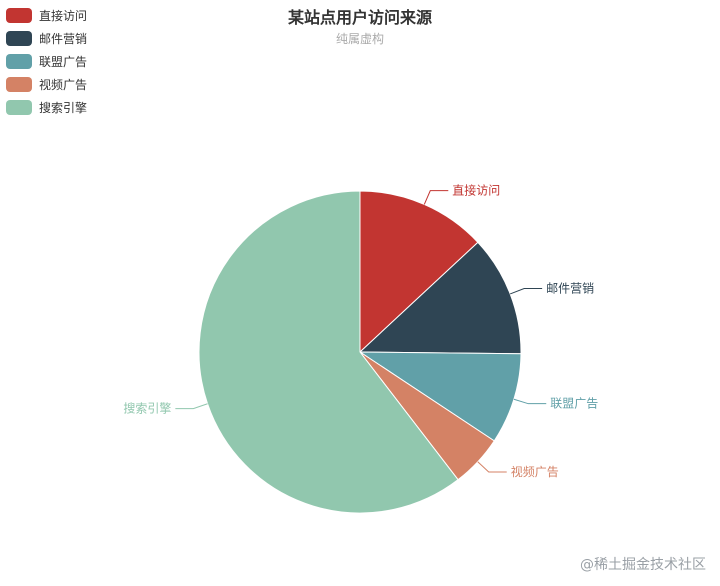 The height and width of the screenshot is (586, 720). Describe the element at coordinates (63, 39) in the screenshot. I see `legend-label: 邮件营销` at that location.